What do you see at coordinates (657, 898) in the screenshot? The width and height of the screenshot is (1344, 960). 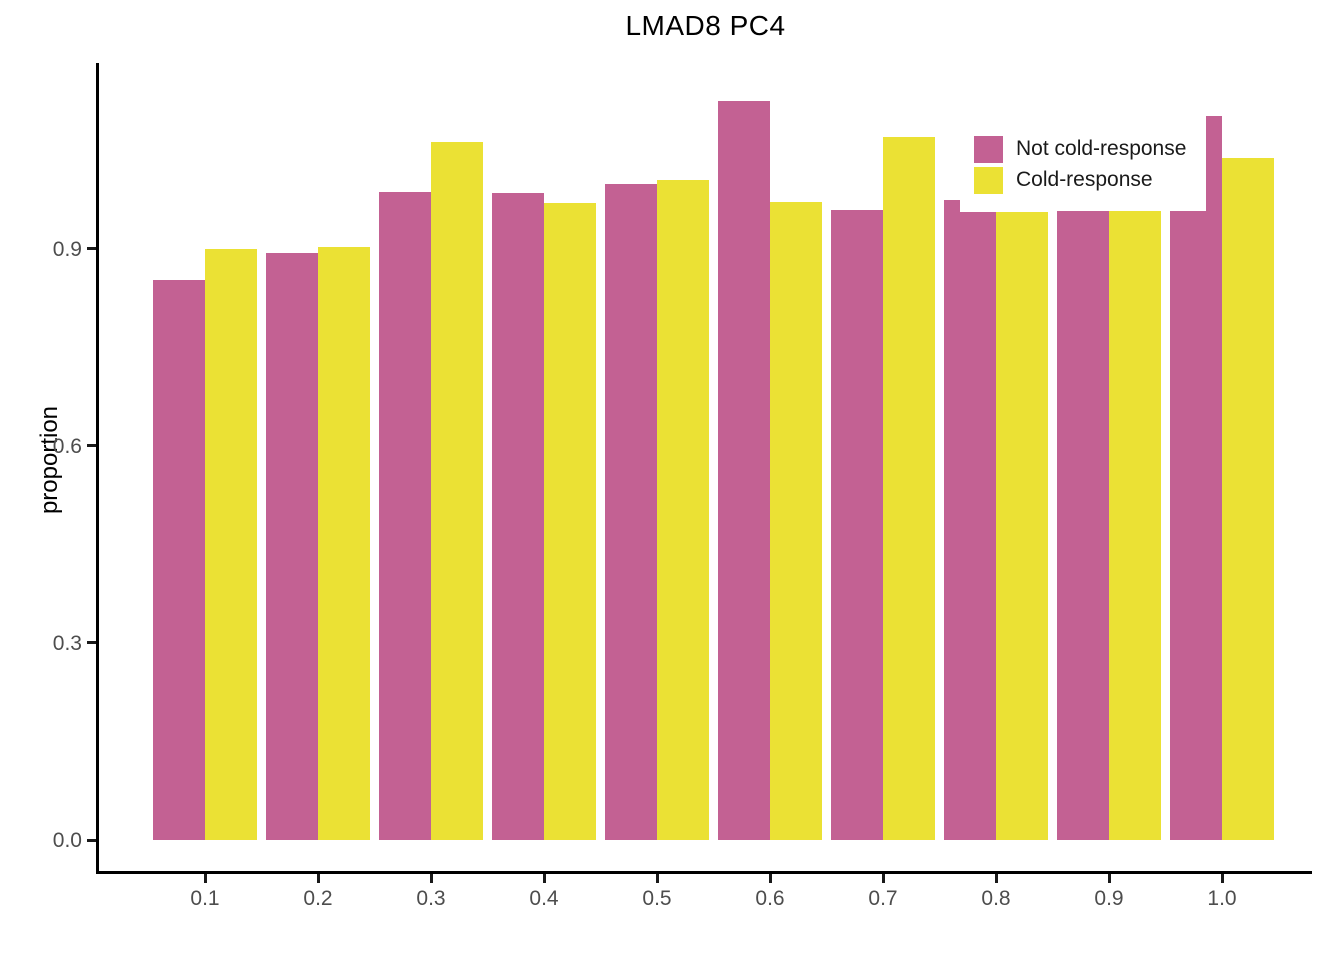 I see `x-tick-label: 0.5` at bounding box center [657, 898].